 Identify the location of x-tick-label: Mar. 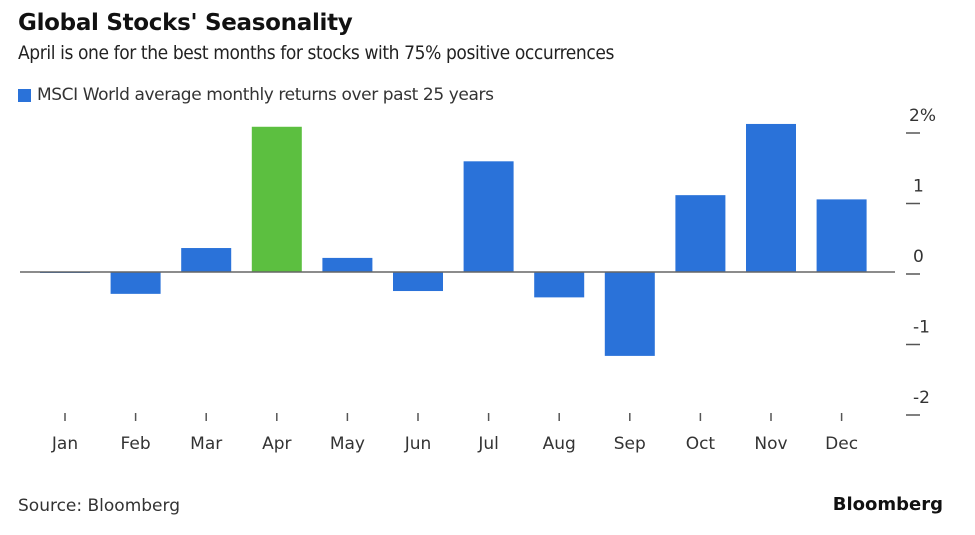
(206, 444).